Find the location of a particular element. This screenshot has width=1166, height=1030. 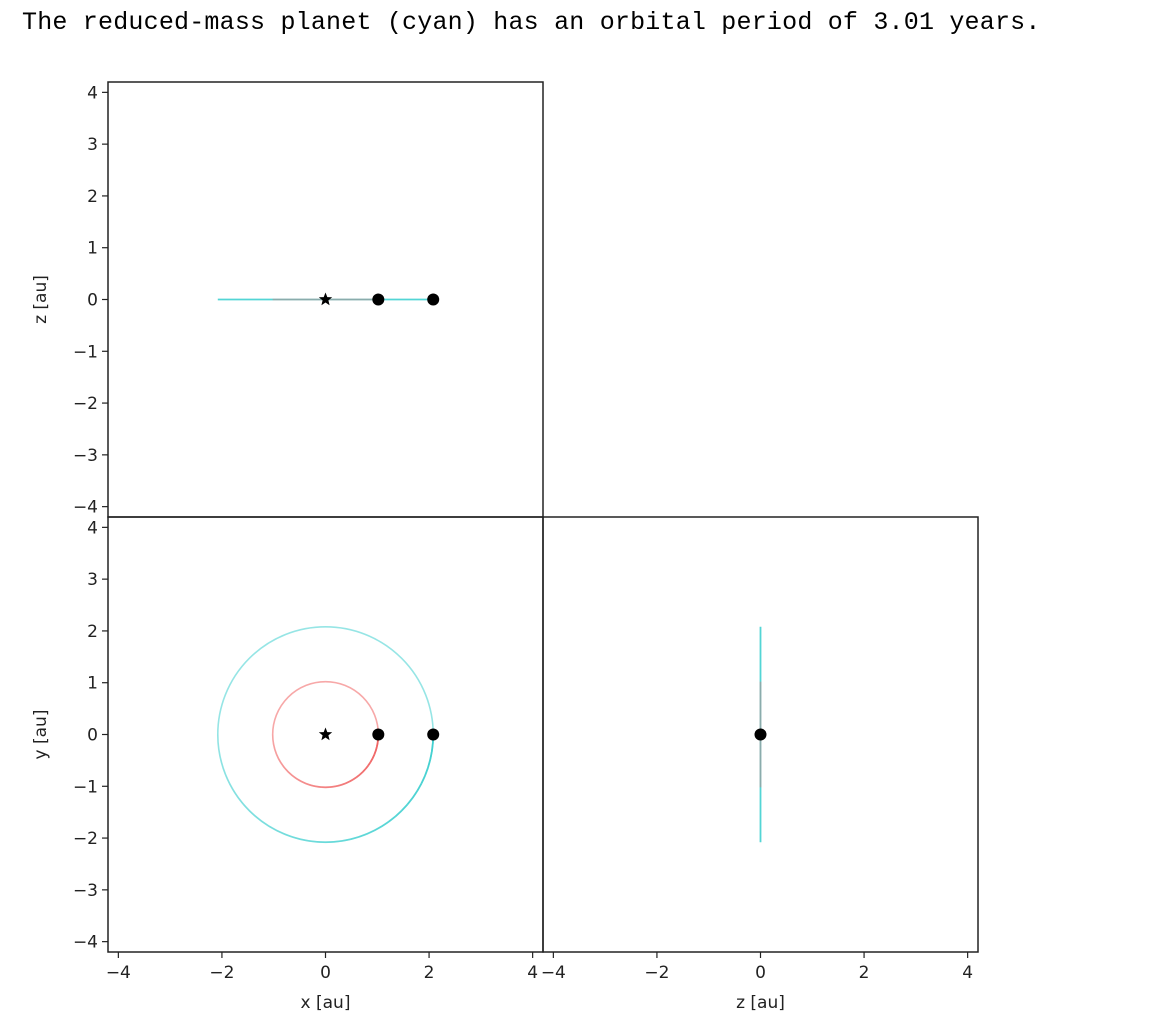

x-axis-label: z [au] is located at coordinates (760, 1003).